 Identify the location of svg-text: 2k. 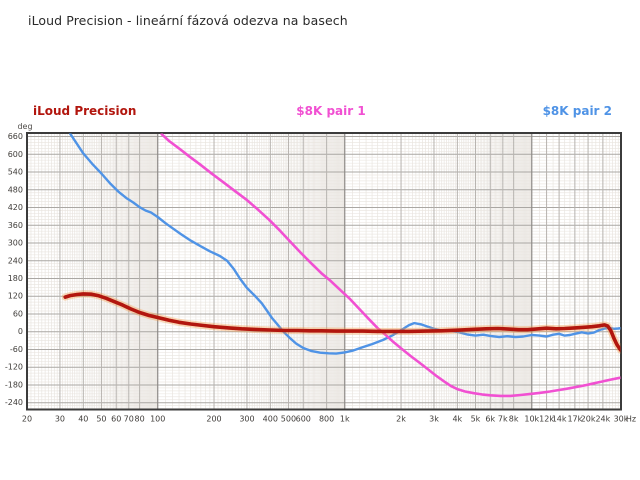
(401, 419).